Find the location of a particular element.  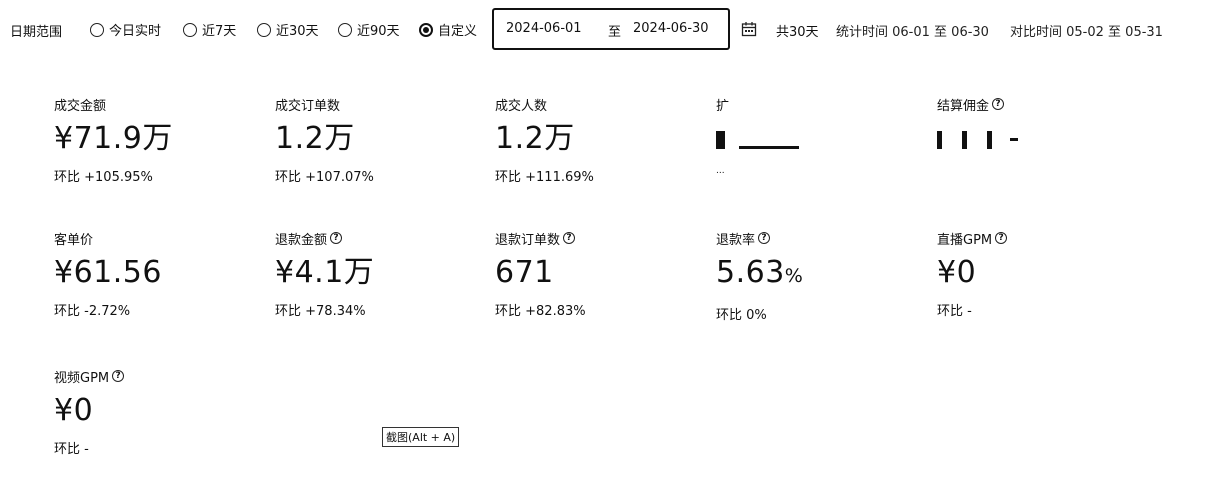

metric-label-text: 退款金额 is located at coordinates (301, 240).